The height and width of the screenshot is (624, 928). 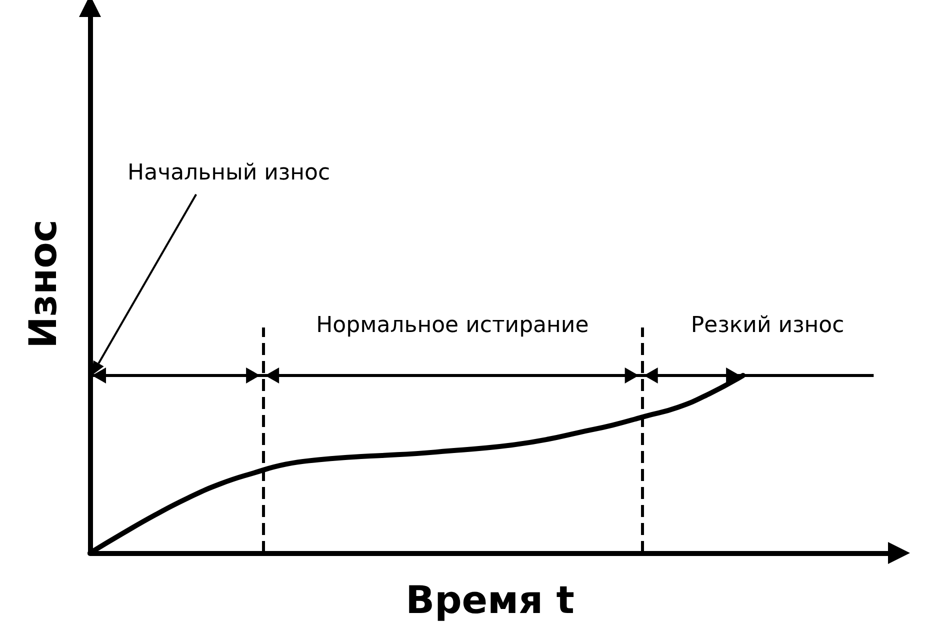 I want to click on text: Нормальное истирание, so click(x=452, y=325).